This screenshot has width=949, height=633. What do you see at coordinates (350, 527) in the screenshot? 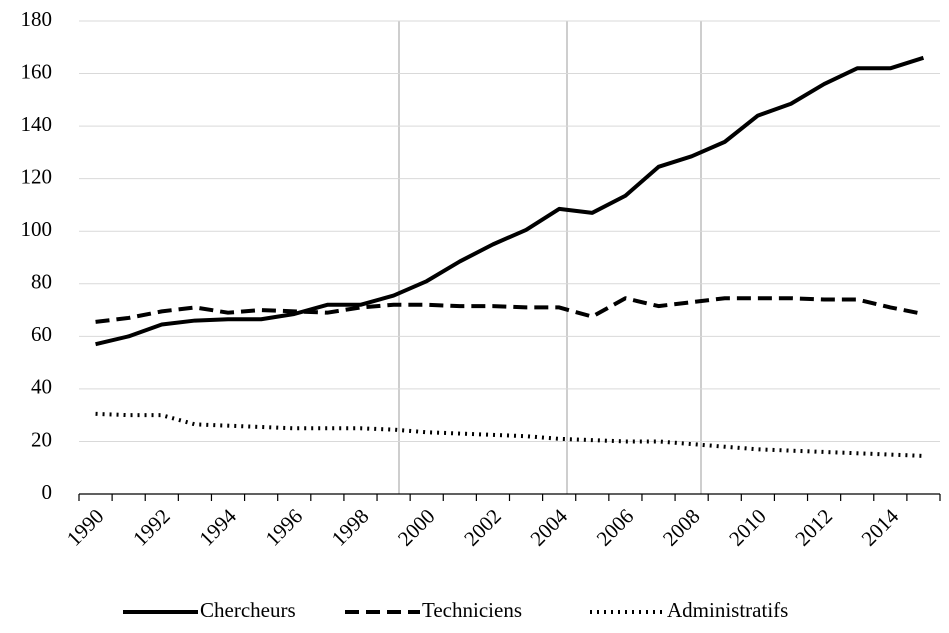
I see `x-tick-label: 1998` at bounding box center [350, 527].